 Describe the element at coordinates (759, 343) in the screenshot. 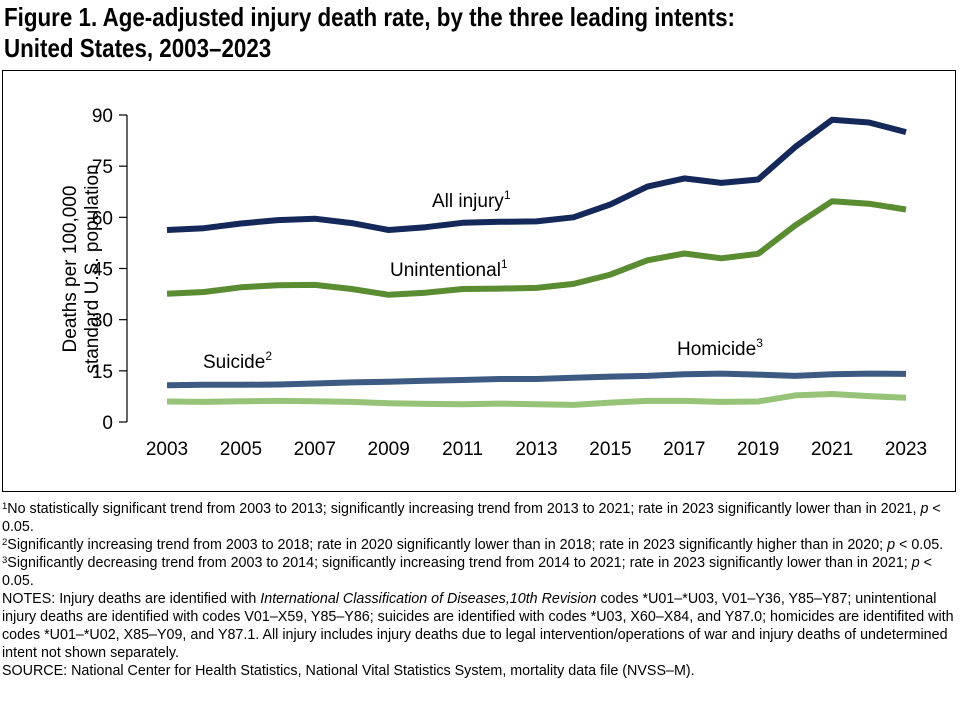

I see `series-label-note: 3` at that location.